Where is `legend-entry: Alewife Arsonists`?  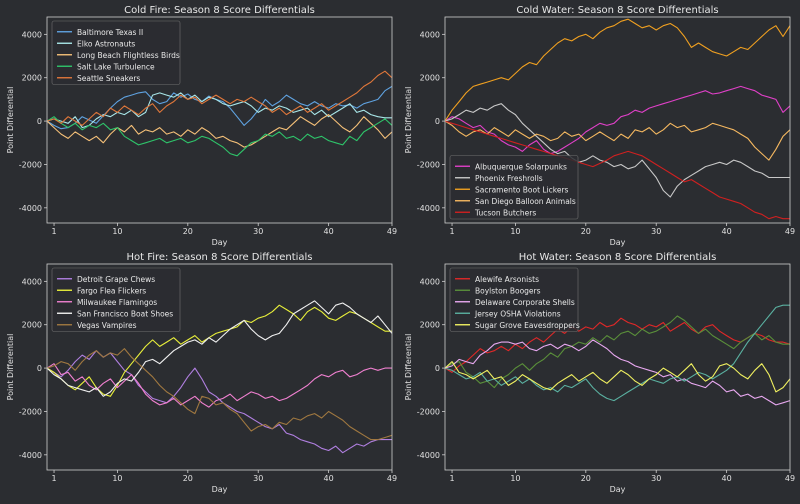 legend-entry: Alewife Arsonists is located at coordinates (507, 279).